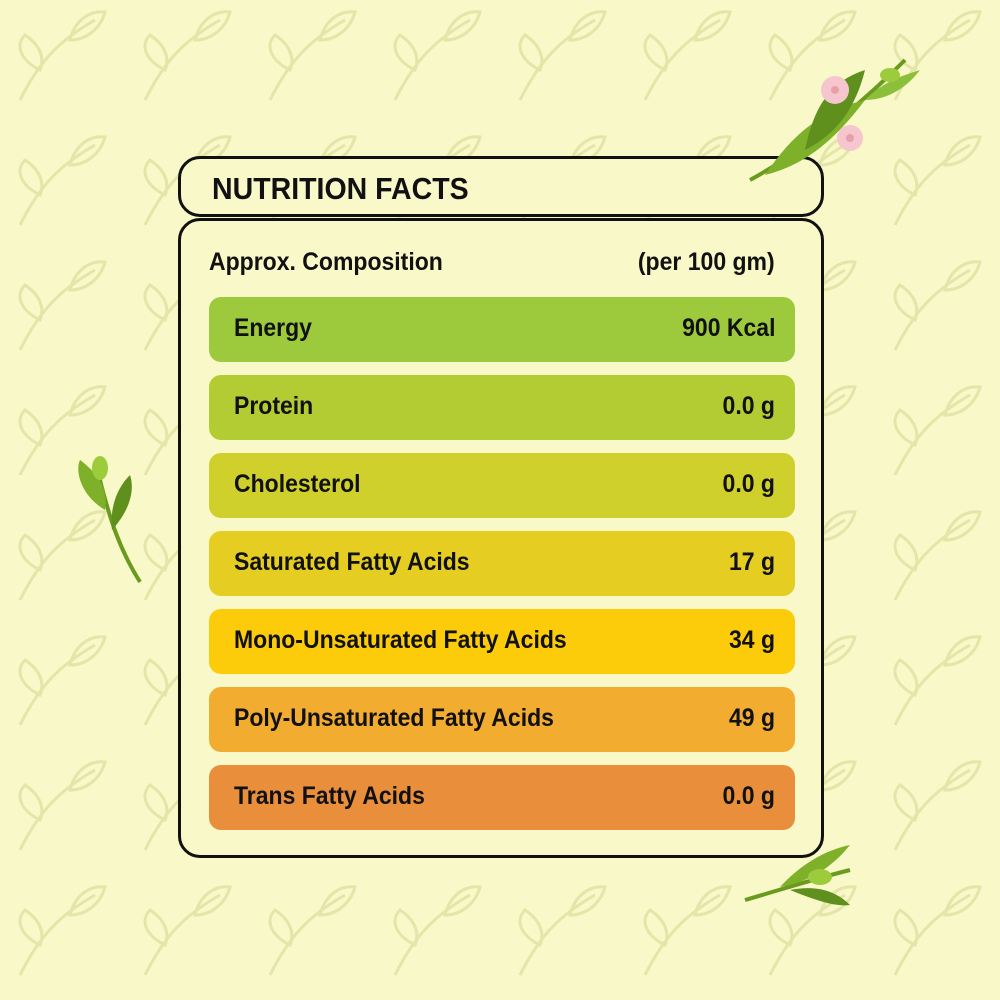 The image size is (1000, 1000). What do you see at coordinates (502, 485) in the screenshot?
I see `nutrient-row: Cholesterol 0.0 g` at bounding box center [502, 485].